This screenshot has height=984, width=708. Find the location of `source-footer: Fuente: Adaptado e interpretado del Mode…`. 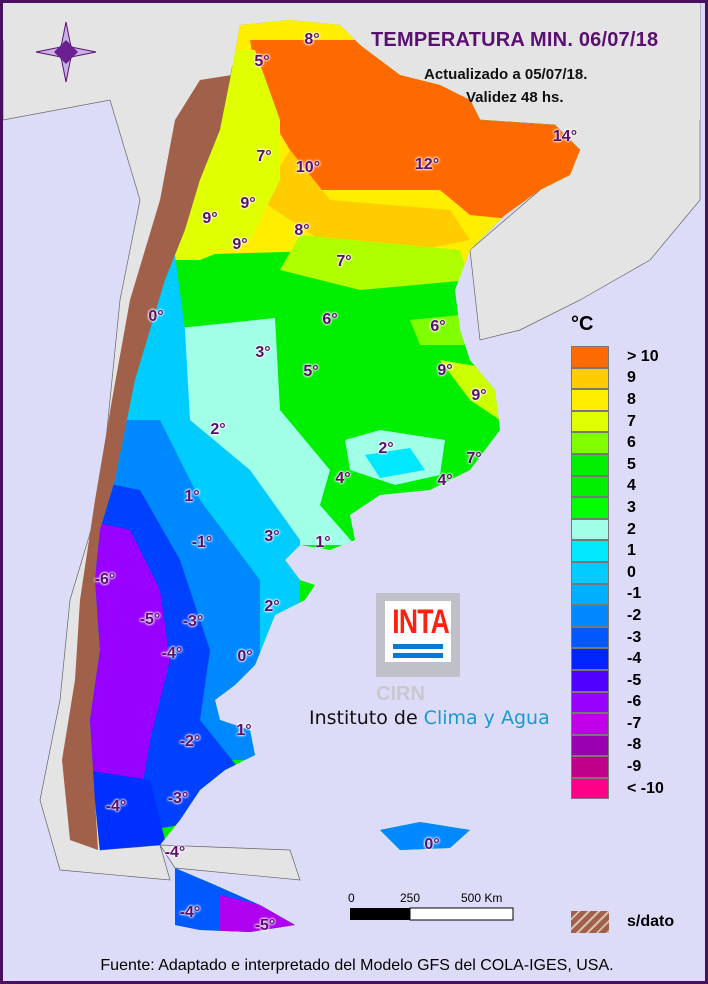

source-footer: Fuente: Adaptado e interpretado del Mode… is located at coordinates (357, 965).